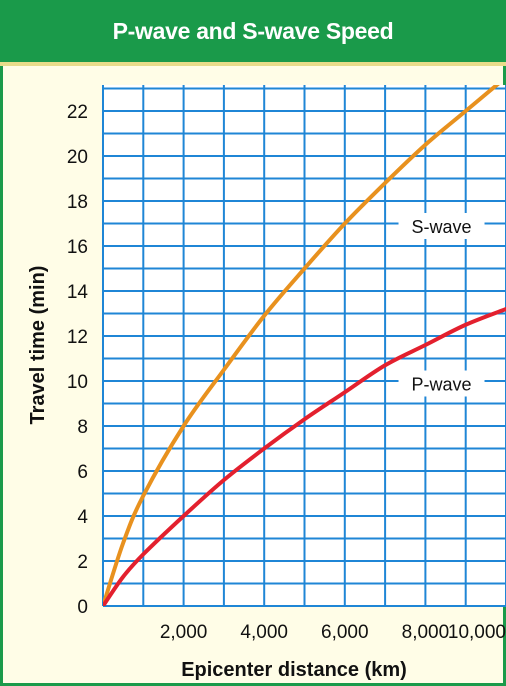 This screenshot has height=686, width=506. Describe the element at coordinates (77, 157) in the screenshot. I see `y-tick-label: 20` at that location.